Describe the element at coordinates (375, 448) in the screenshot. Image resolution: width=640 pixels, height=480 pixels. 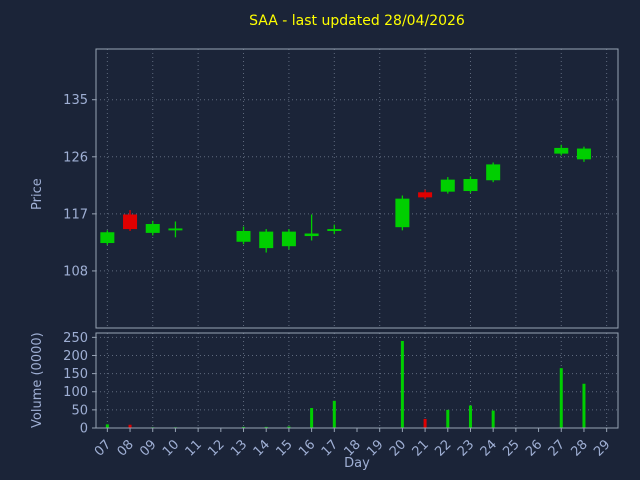
I see `day-tick-label: 19` at that location.